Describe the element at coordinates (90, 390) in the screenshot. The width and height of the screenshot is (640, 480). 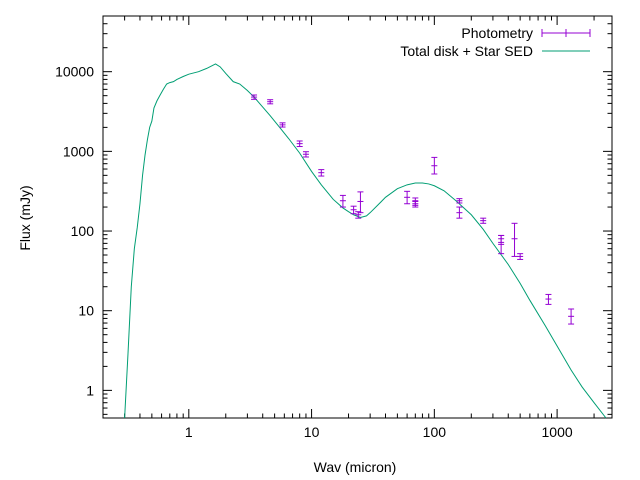
I see `y-tick-label: 1` at that location.